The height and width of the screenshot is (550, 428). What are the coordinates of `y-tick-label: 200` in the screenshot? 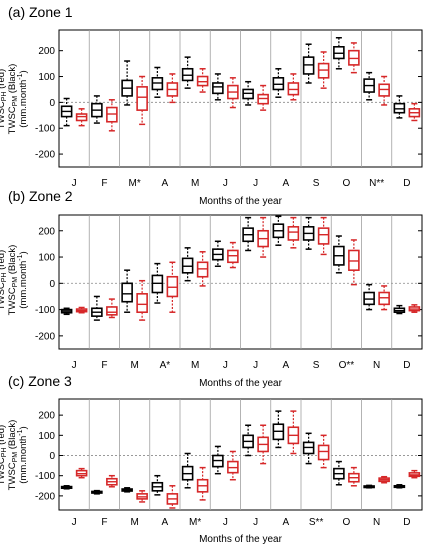 It's located at (46, 51).